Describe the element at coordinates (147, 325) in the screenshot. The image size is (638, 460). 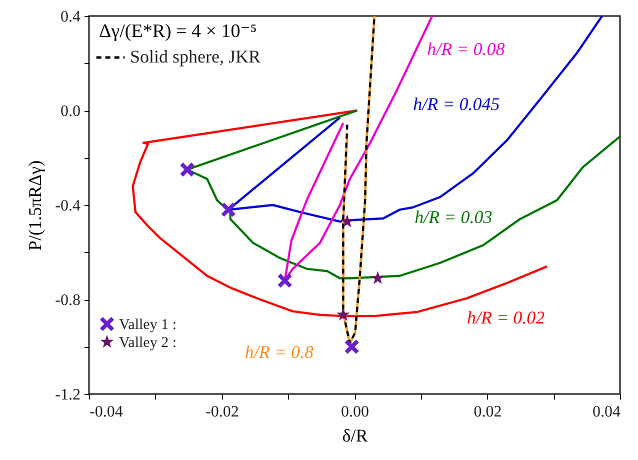
I see `legend-label: Valley 1 :` at that location.